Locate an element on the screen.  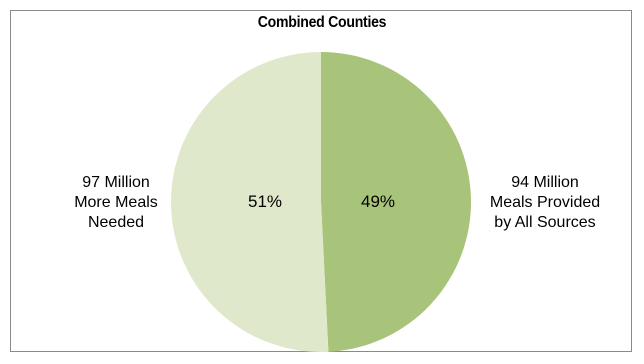
slice-label: 94 Million Meals Provided by All Sources is located at coordinates (545, 202).